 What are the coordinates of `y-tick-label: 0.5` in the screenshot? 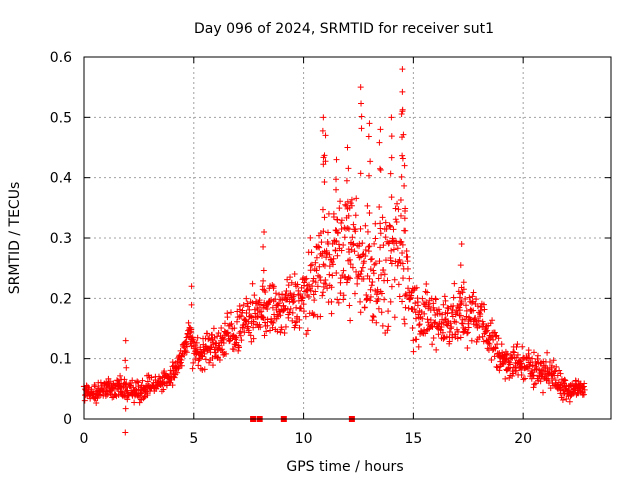 It's located at (61, 118).